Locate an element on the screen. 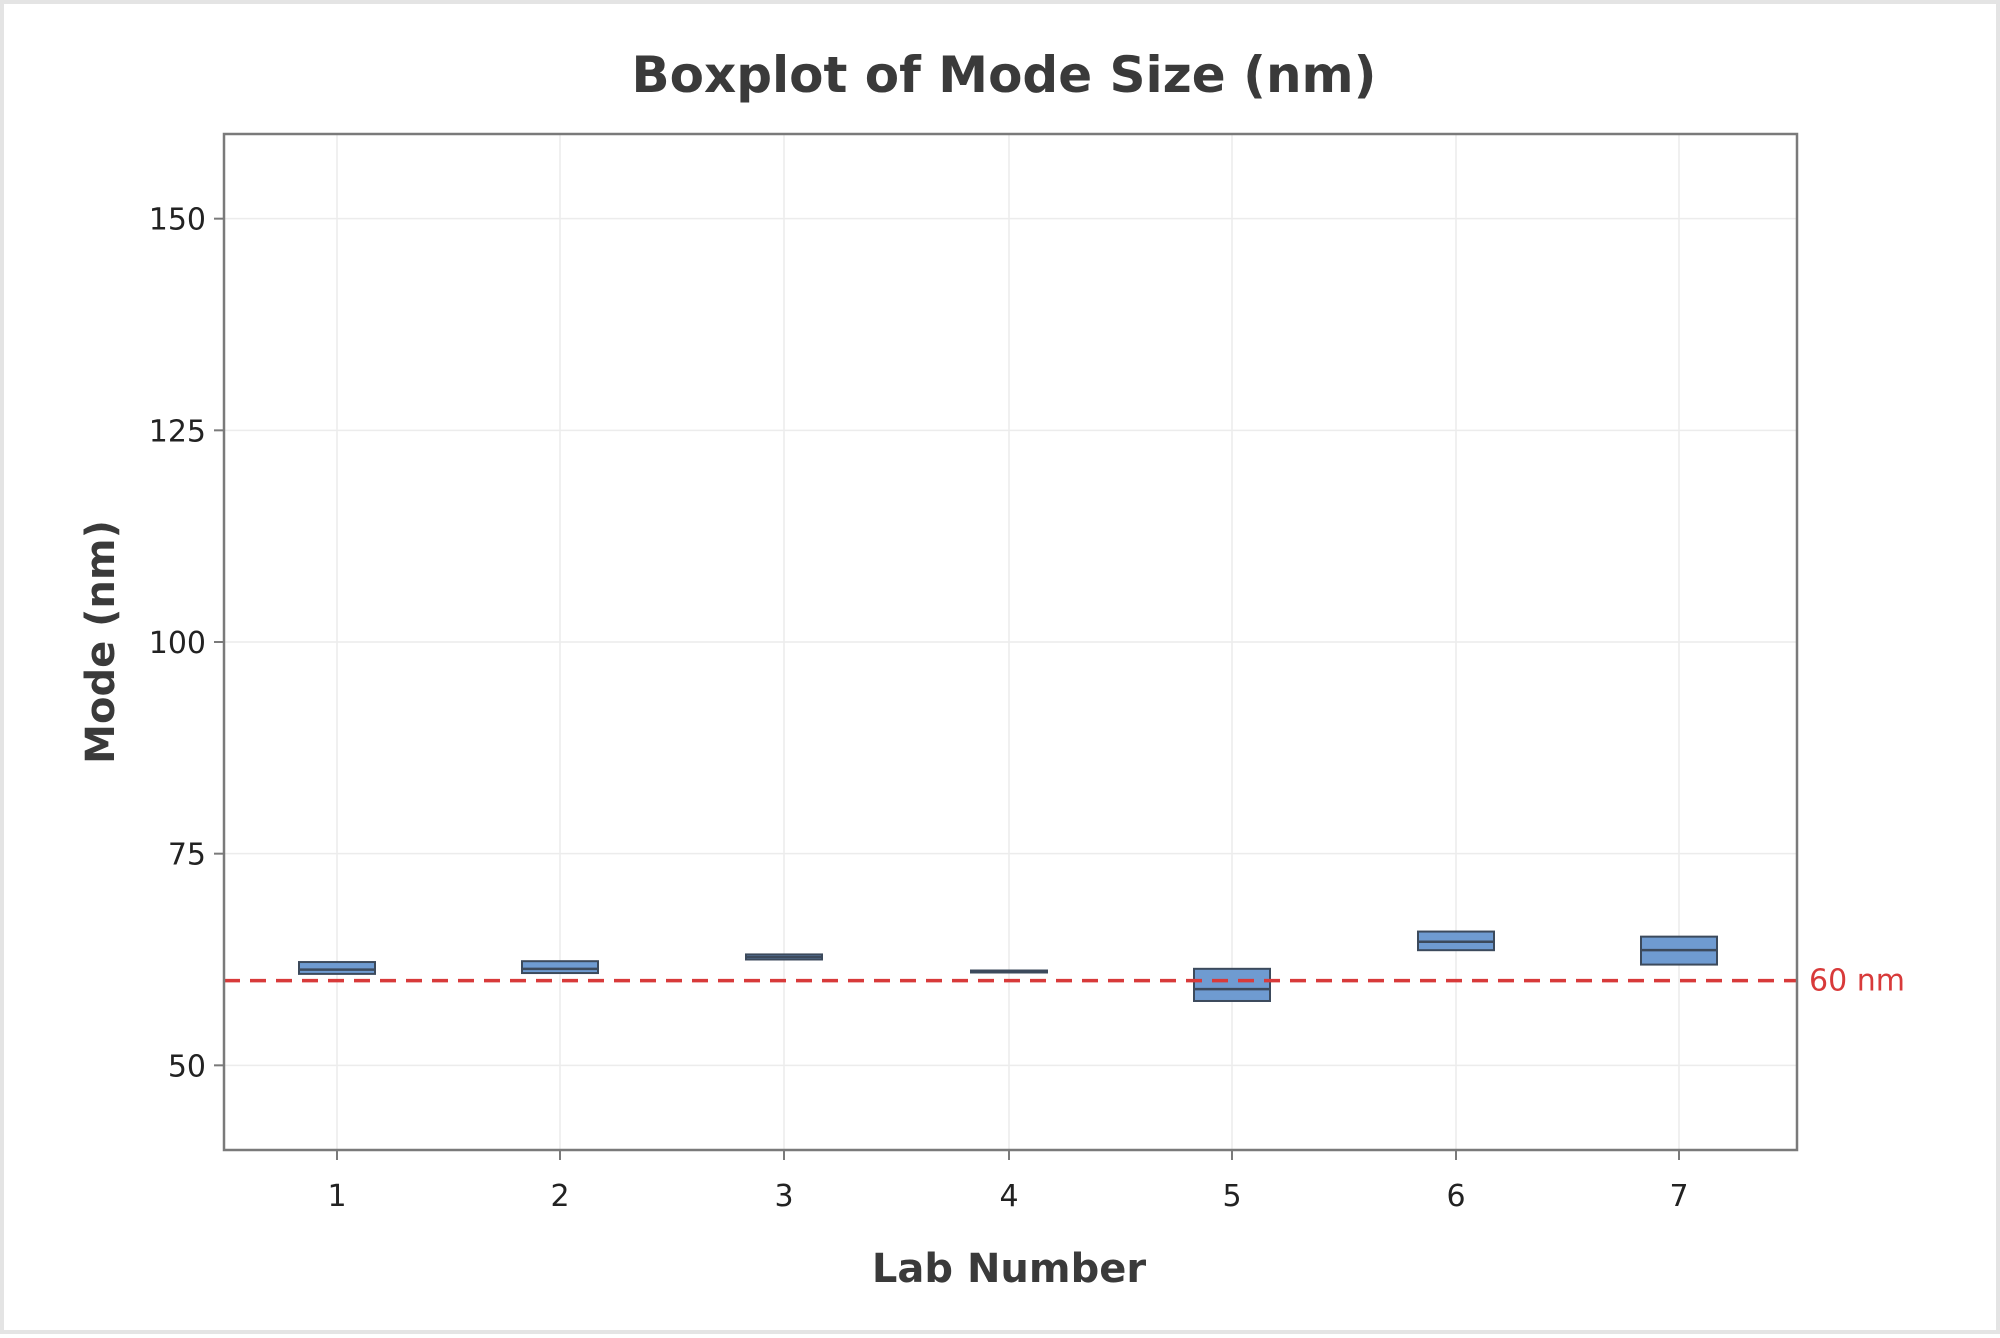 This screenshot has height=1338, width=2000. reference-line-group: 60 nm is located at coordinates (1064, 981).